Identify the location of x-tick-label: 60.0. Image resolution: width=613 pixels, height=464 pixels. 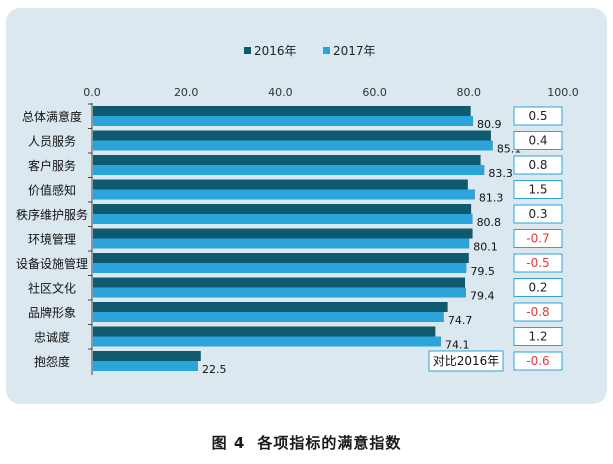
(374, 92).